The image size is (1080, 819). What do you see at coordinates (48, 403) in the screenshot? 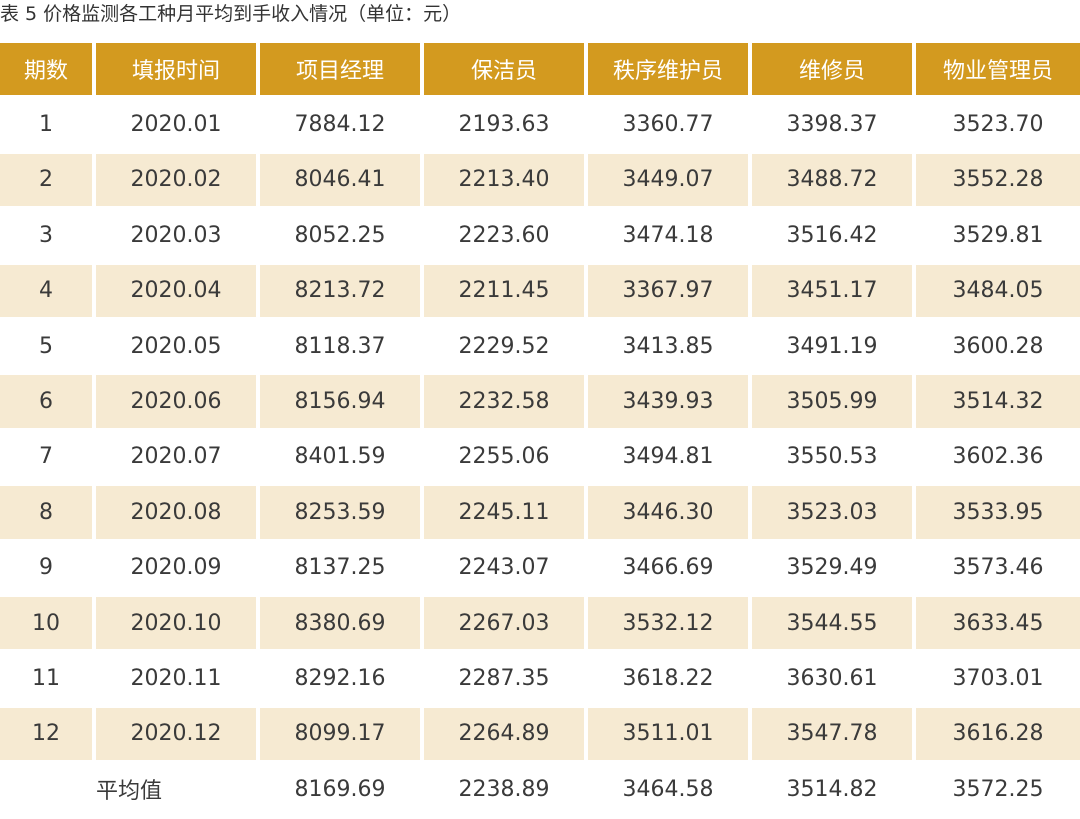
I see `cell-period: 6` at bounding box center [48, 403].